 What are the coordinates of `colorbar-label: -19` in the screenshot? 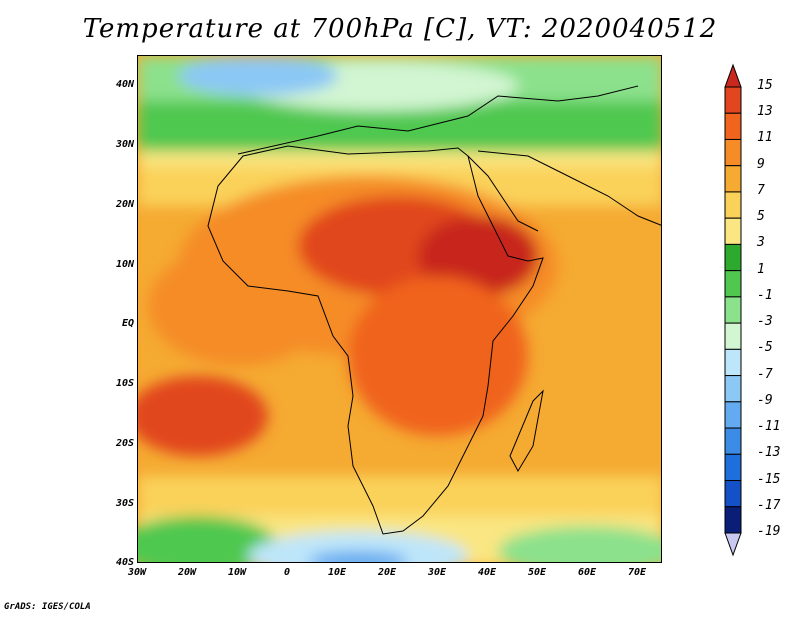 It's located at (769, 531).